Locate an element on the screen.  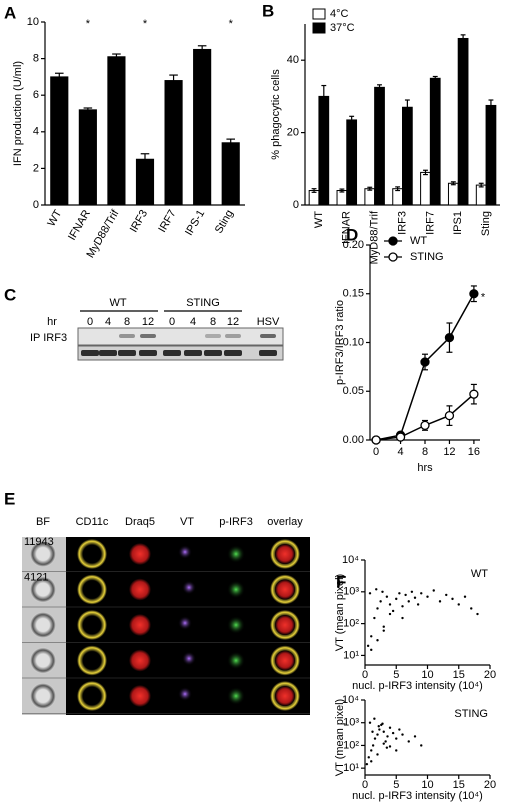
panel-label: D is located at coordinates (352, 234).